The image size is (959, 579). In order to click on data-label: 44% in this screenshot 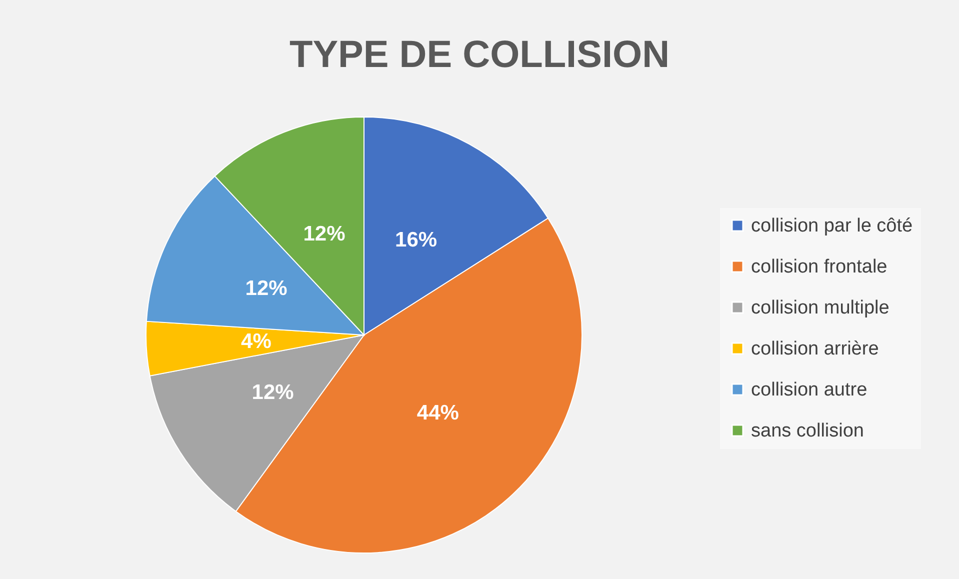, I will do `click(438, 413)`.